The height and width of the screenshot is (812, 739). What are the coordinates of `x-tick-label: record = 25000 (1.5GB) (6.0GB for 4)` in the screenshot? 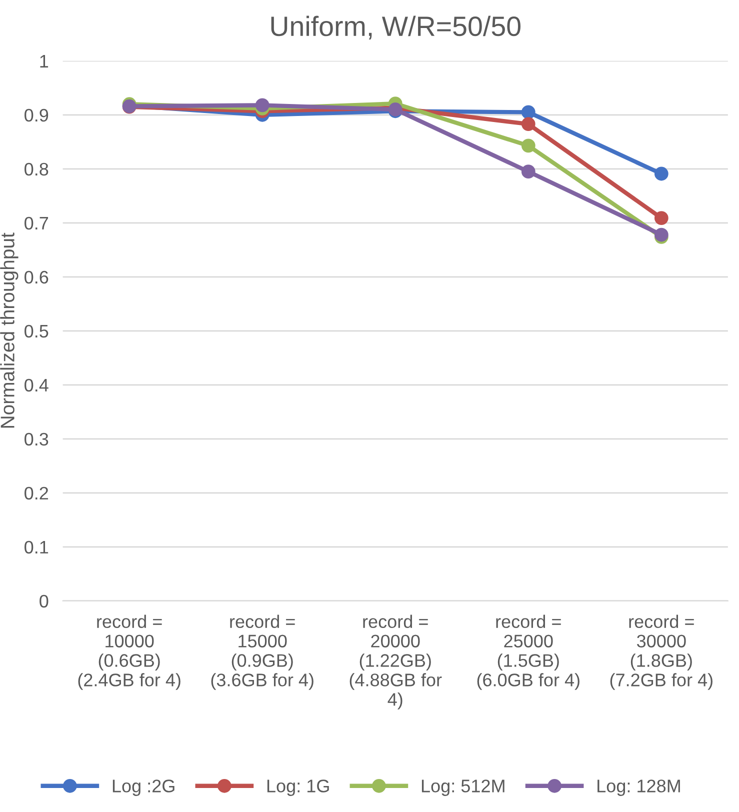 It's located at (528, 652).